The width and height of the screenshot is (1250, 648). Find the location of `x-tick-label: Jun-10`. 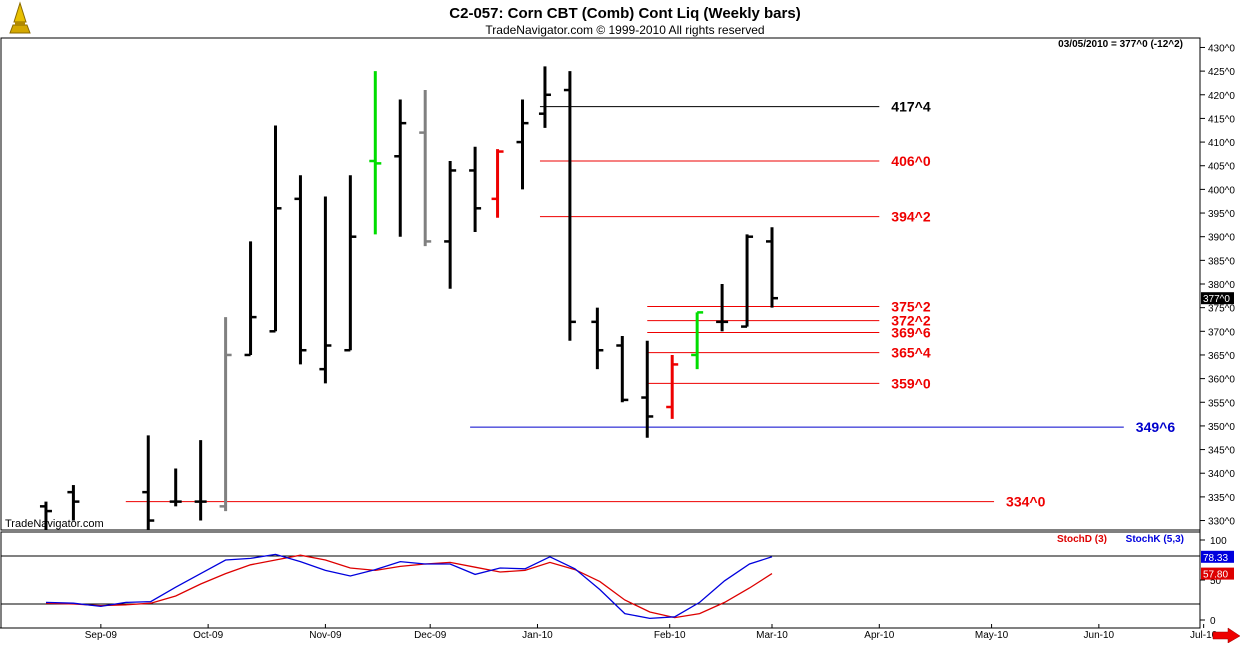

x-tick-label: Jun-10 is located at coordinates (1099, 635).